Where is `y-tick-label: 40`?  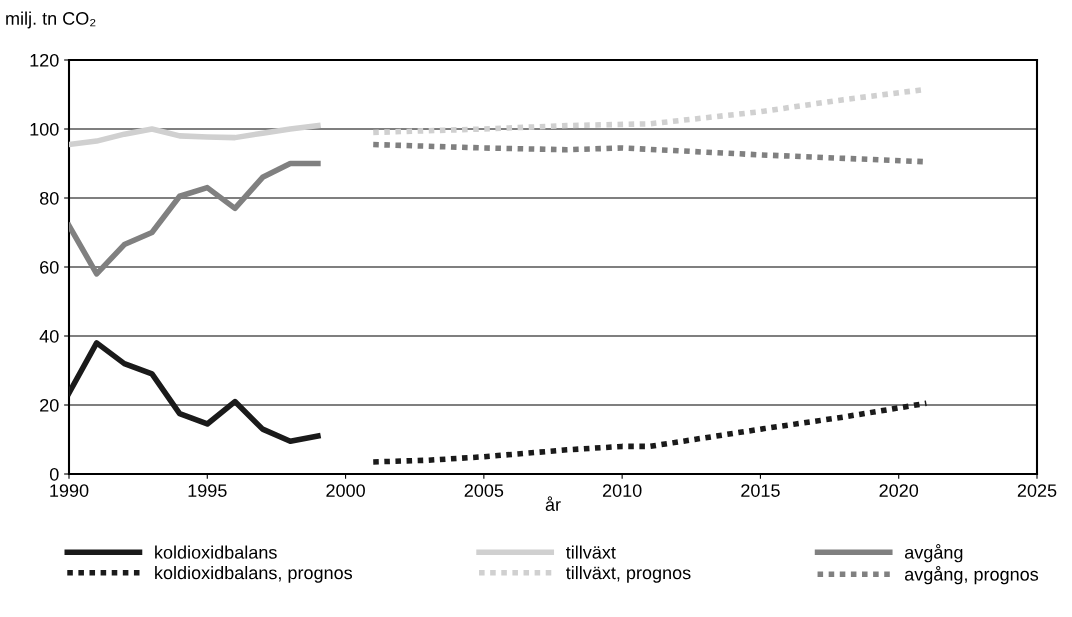 y-tick-label: 40 is located at coordinates (49, 336).